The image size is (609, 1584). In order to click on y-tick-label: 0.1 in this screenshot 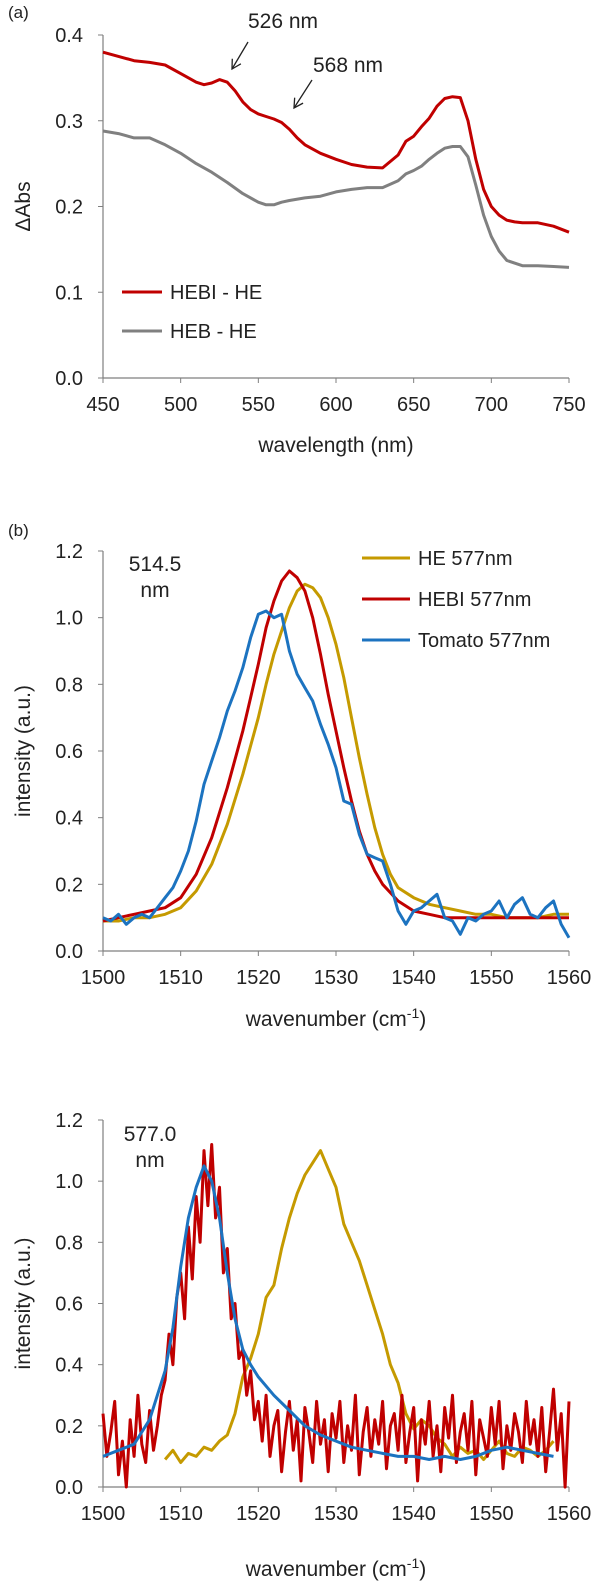, I will do `click(69, 293)`.